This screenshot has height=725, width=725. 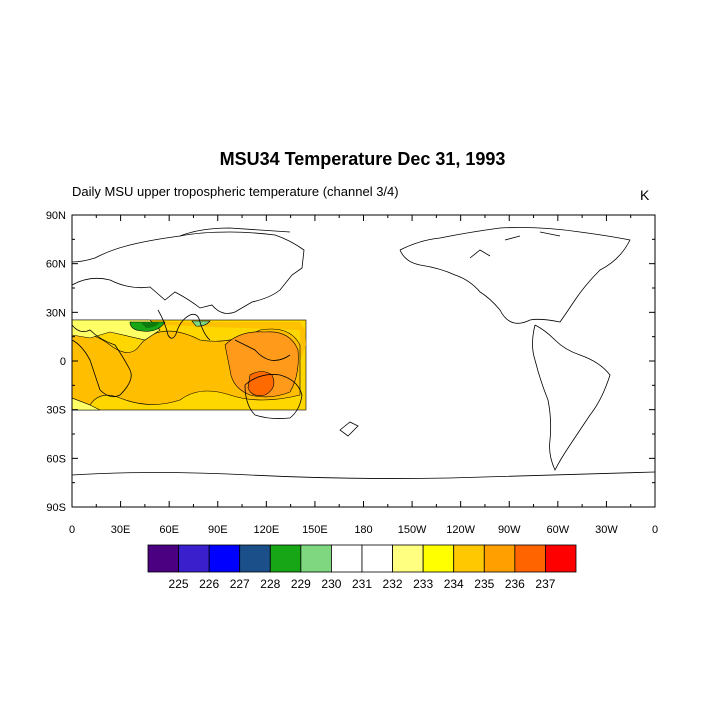 What do you see at coordinates (102, 361) in the screenshot?
I see `coast-africa` at bounding box center [102, 361].